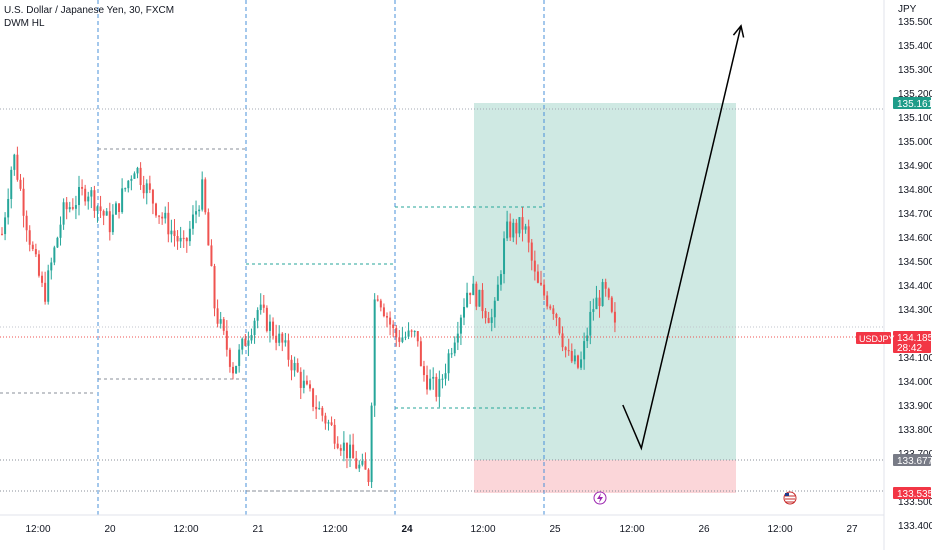 The height and width of the screenshot is (550, 932). I want to click on stop-price-tag-text: 133.677, so click(914, 461).